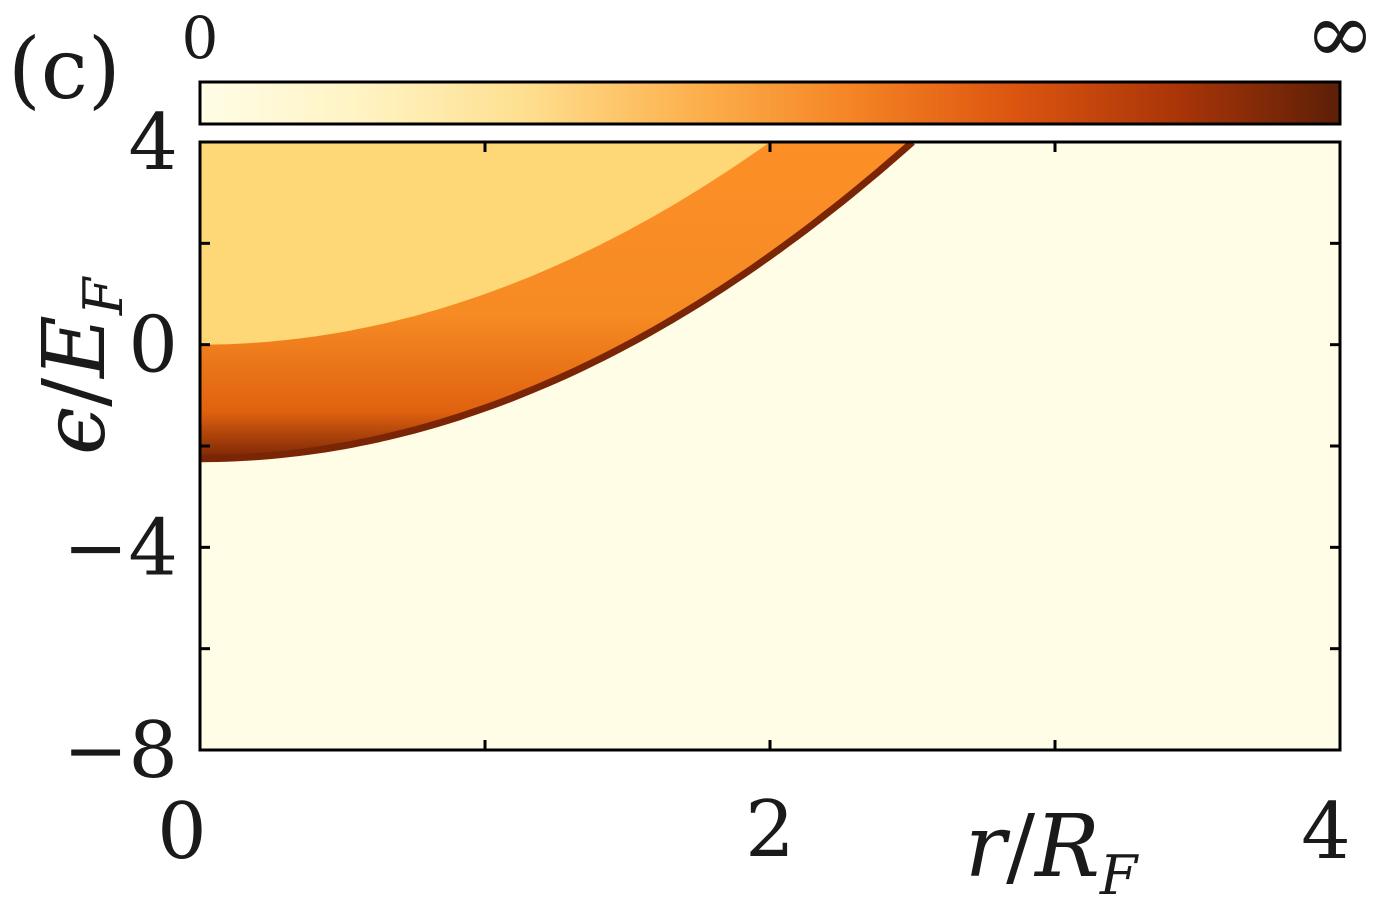  What do you see at coordinates (485, 243) in the screenshot?
I see `heatmap-inner-region` at bounding box center [485, 243].